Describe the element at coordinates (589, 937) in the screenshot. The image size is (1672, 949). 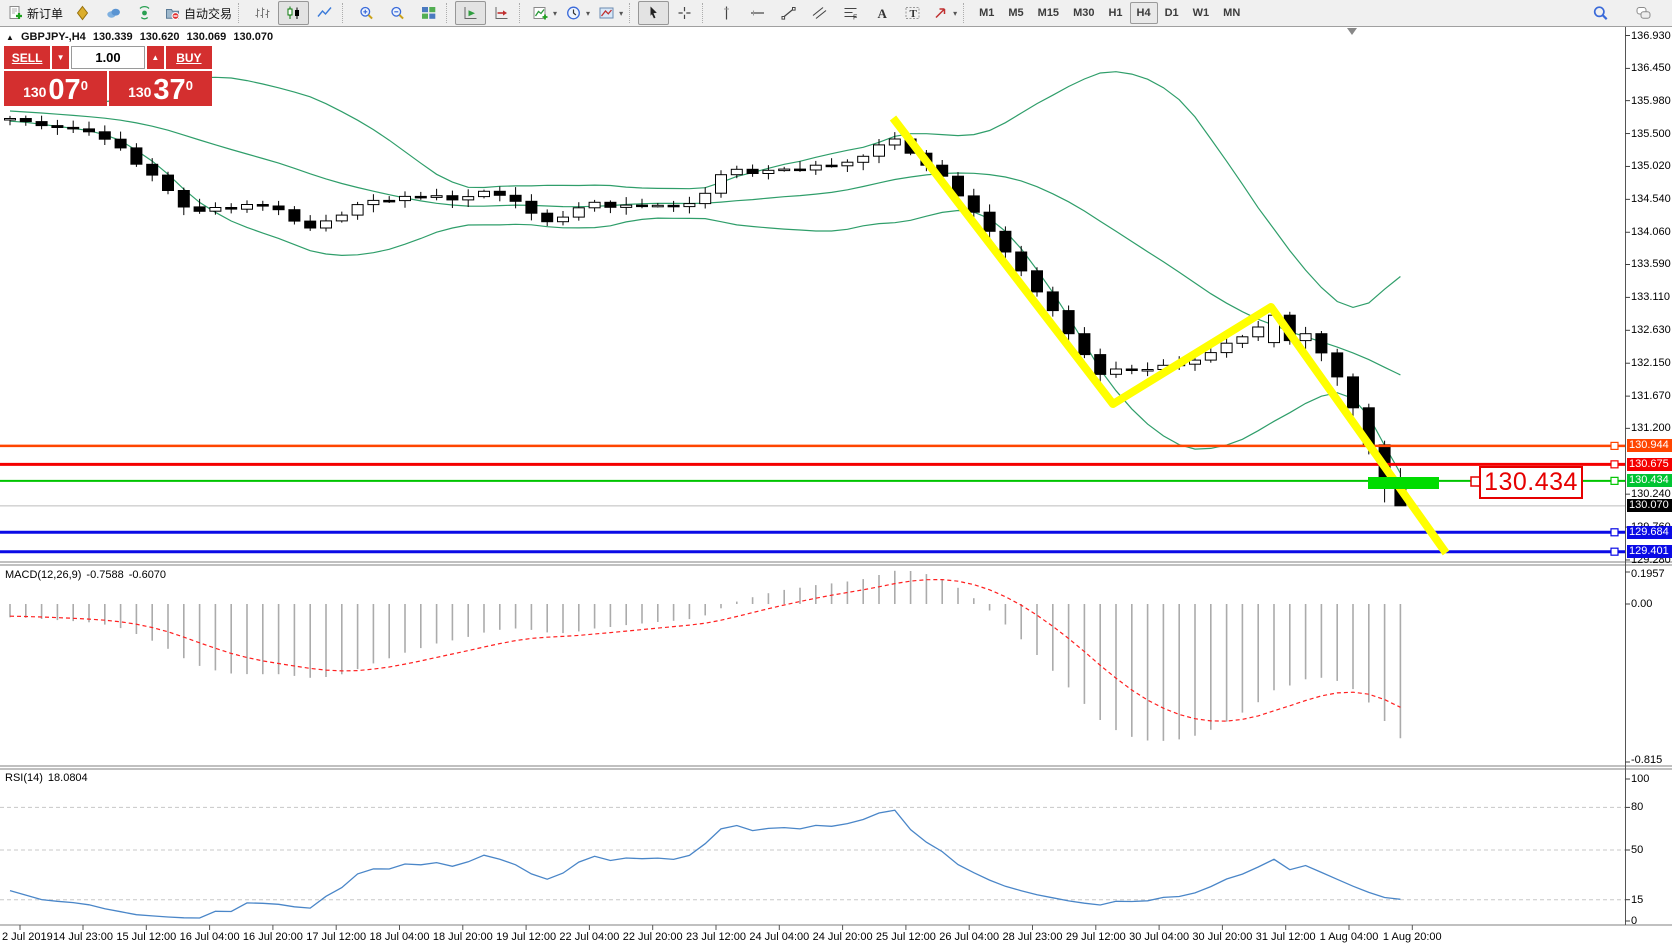
I see `time-label: 22 Jul 04:00` at that location.